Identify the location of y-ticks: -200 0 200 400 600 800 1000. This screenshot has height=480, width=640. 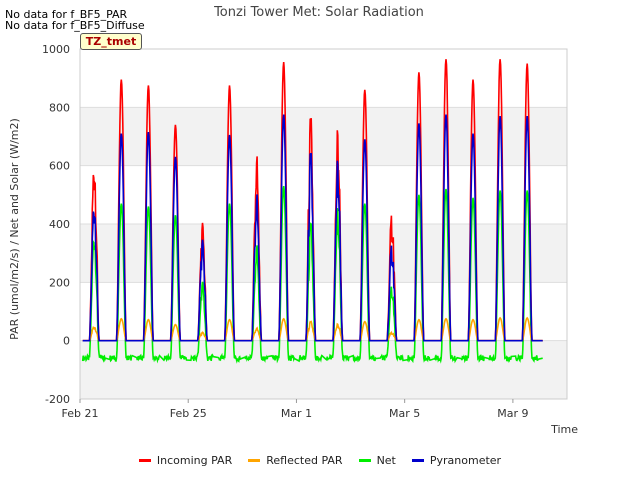
(56, 224).